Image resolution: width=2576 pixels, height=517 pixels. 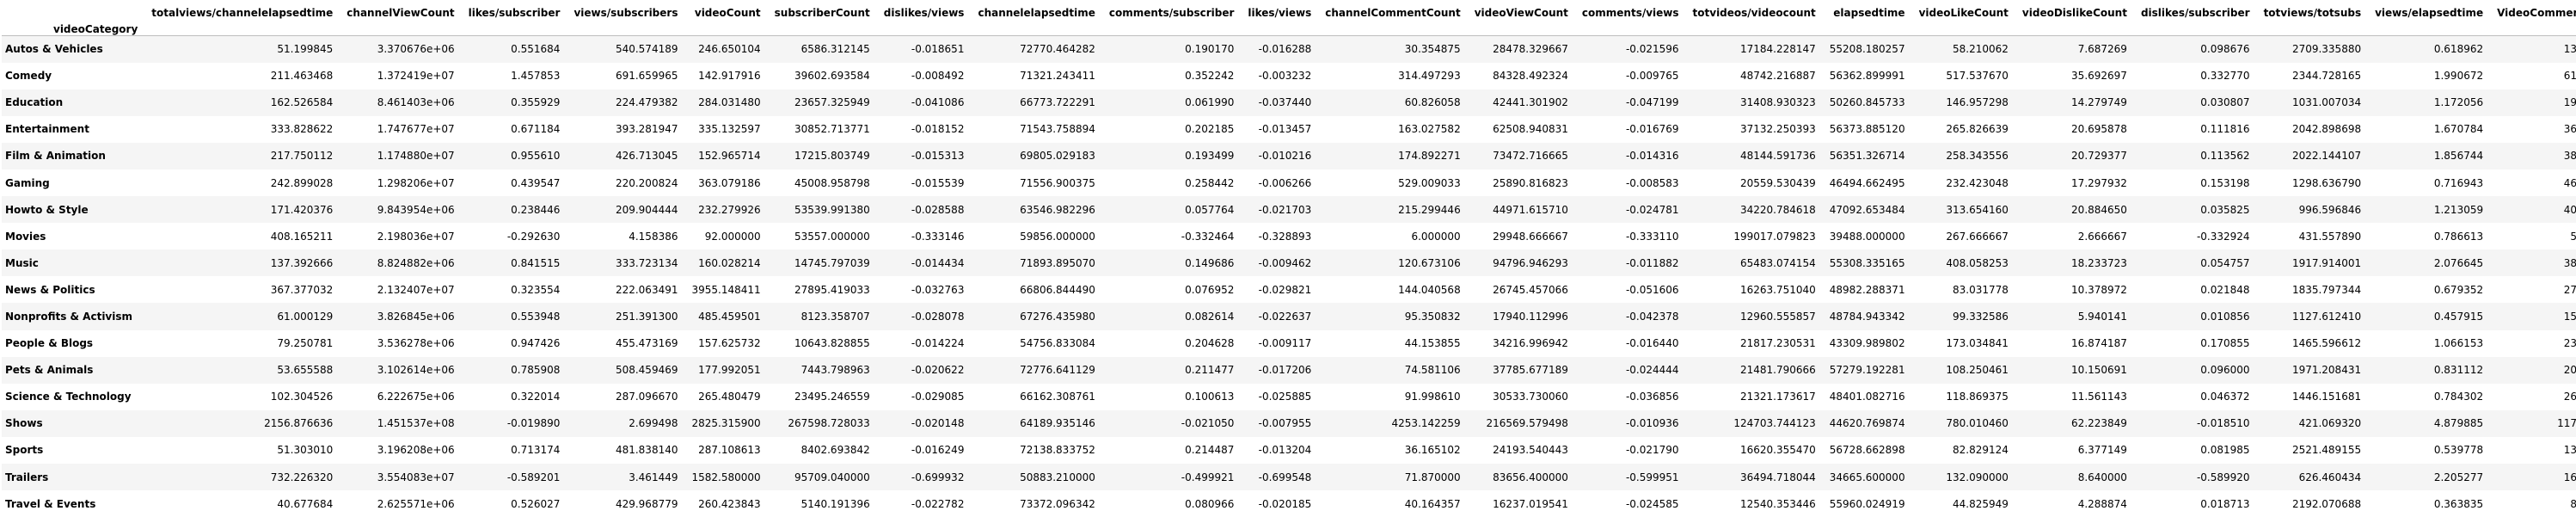 What do you see at coordinates (824, 503) in the screenshot?
I see `table-cell: 5140.191396` at bounding box center [824, 503].